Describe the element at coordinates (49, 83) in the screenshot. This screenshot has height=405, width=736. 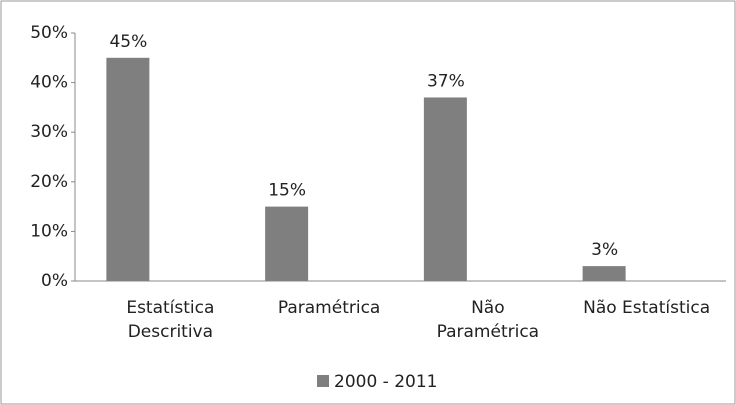
I see `y-tick-label: 40%` at that location.